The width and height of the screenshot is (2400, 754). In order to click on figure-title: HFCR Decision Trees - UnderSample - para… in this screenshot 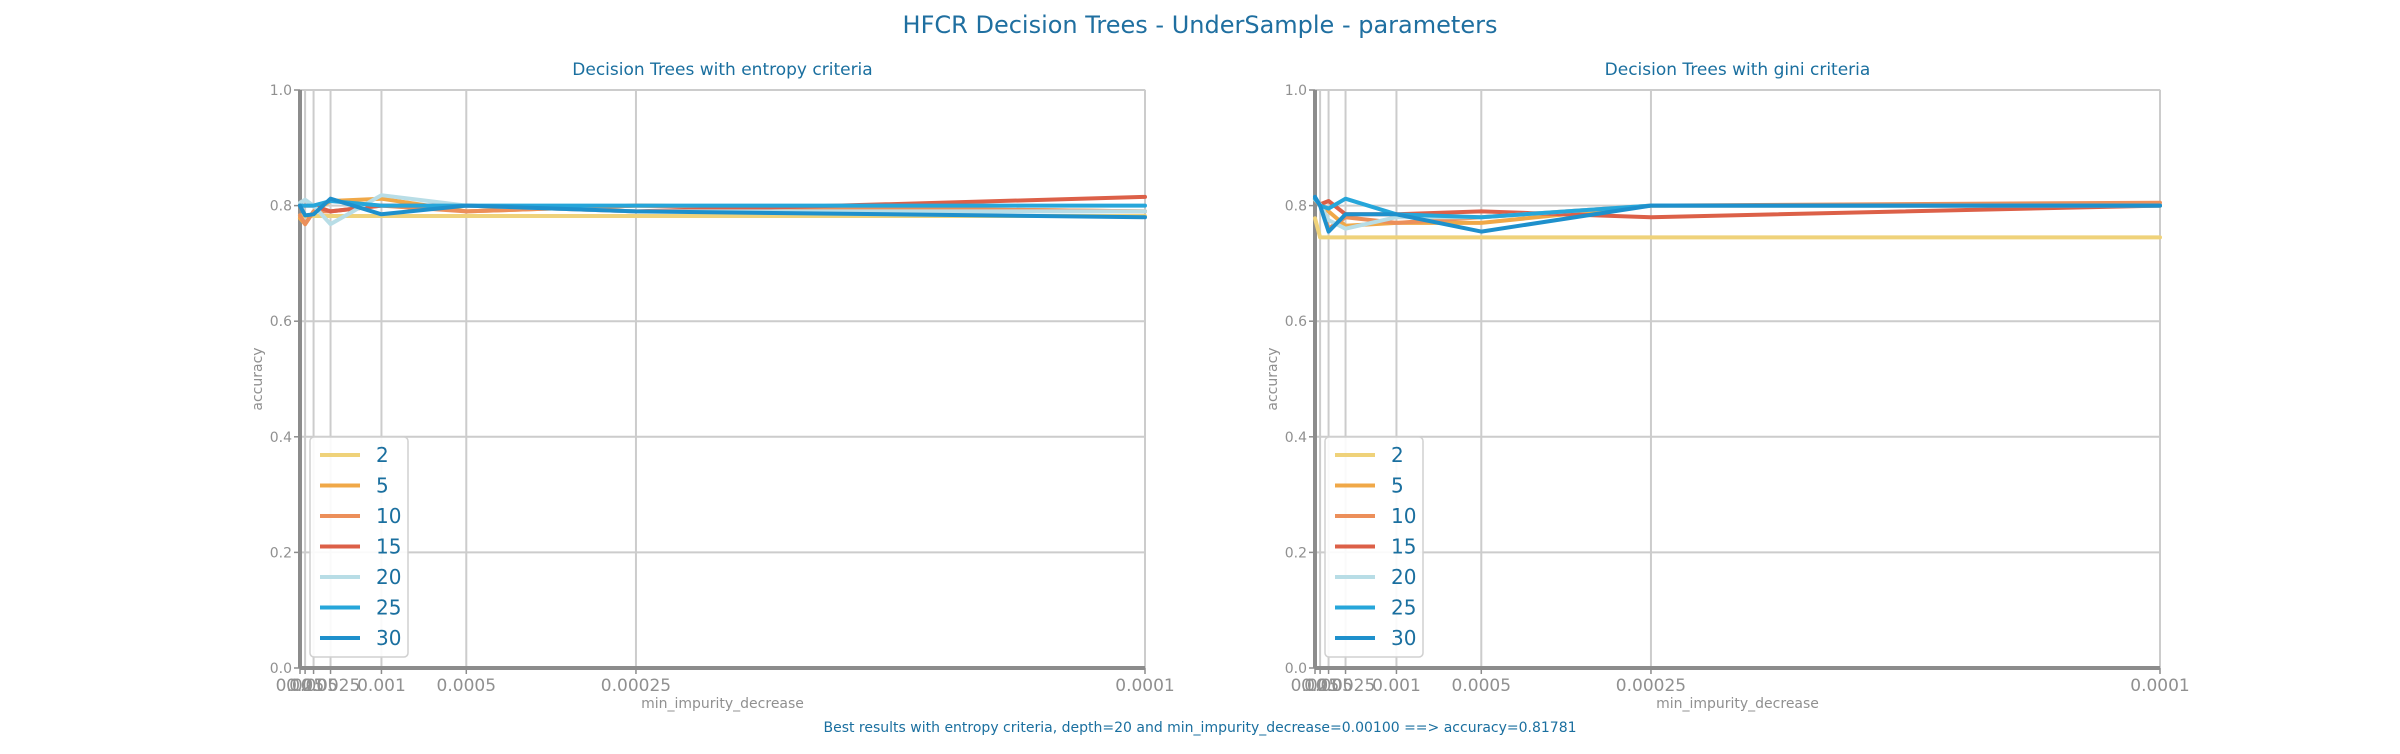, I will do `click(1200, 25)`.